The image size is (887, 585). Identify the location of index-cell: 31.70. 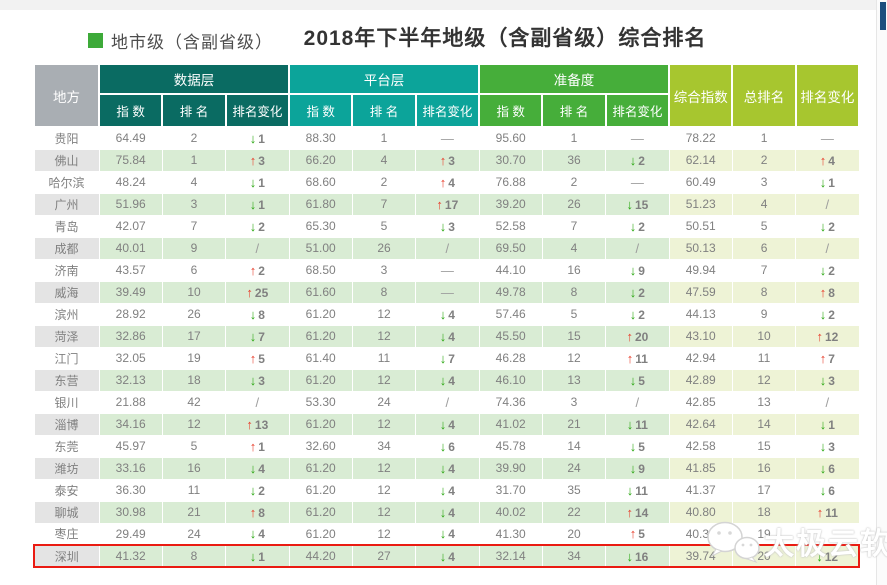
(510, 490).